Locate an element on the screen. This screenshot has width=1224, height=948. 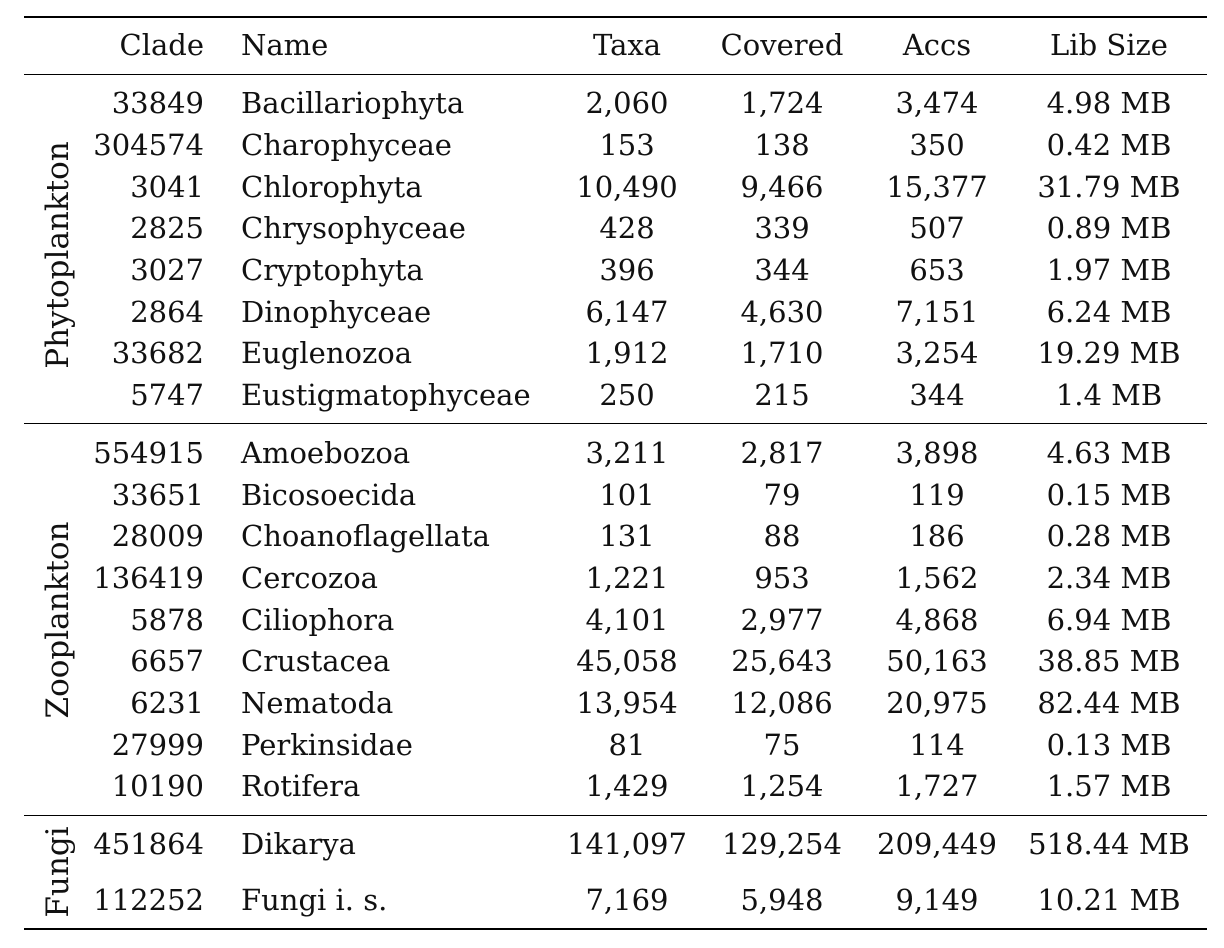
cell-clade: 27999 is located at coordinates (157, 745).